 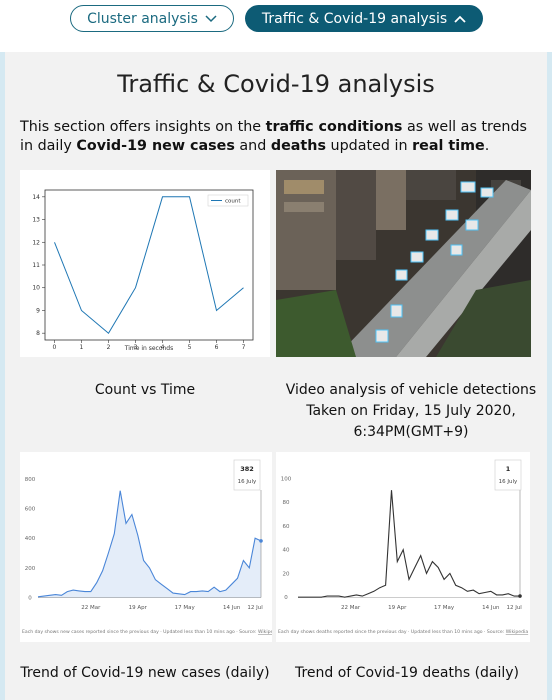 What do you see at coordinates (149, 348) in the screenshot?
I see `x-axis-label: Time in seconds` at bounding box center [149, 348].